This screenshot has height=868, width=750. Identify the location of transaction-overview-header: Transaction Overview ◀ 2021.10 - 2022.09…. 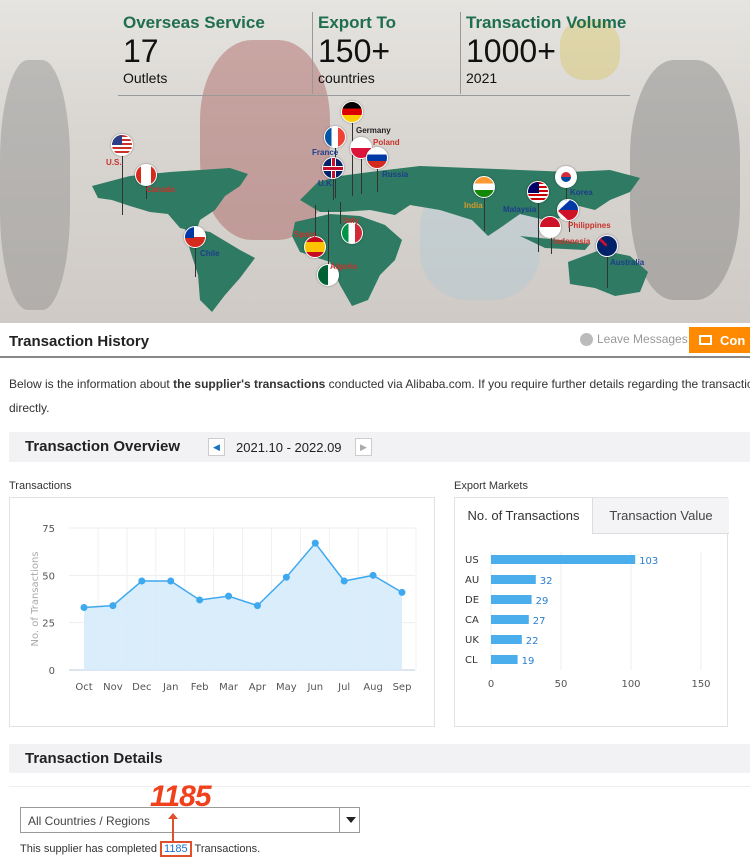
(379, 447).